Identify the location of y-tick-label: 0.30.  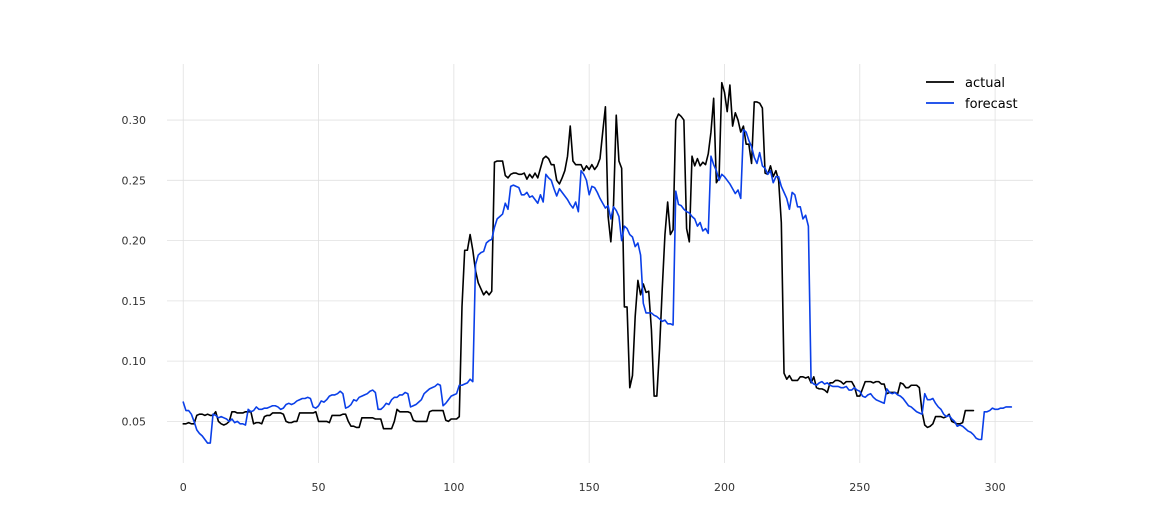
(134, 120).